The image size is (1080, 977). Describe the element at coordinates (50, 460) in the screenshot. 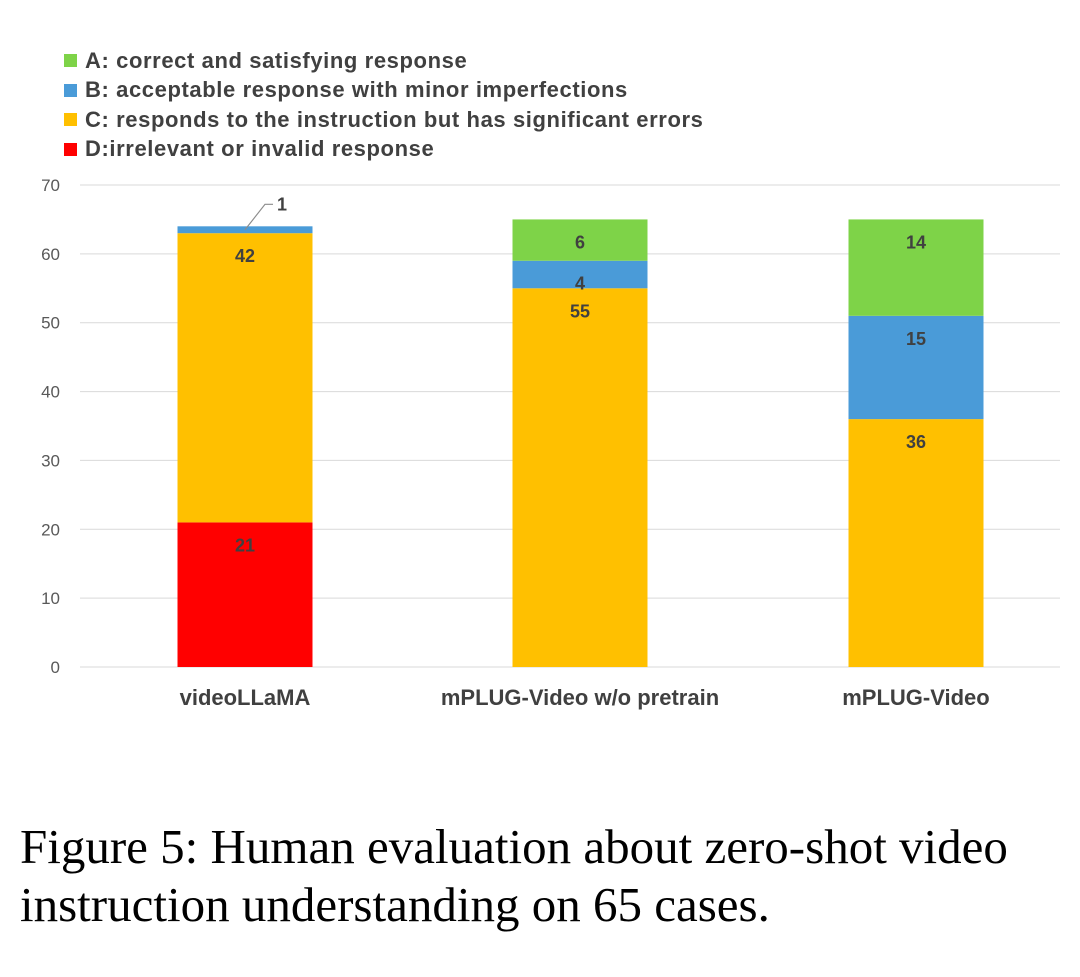

I see `y-tick-label-30: 30` at that location.